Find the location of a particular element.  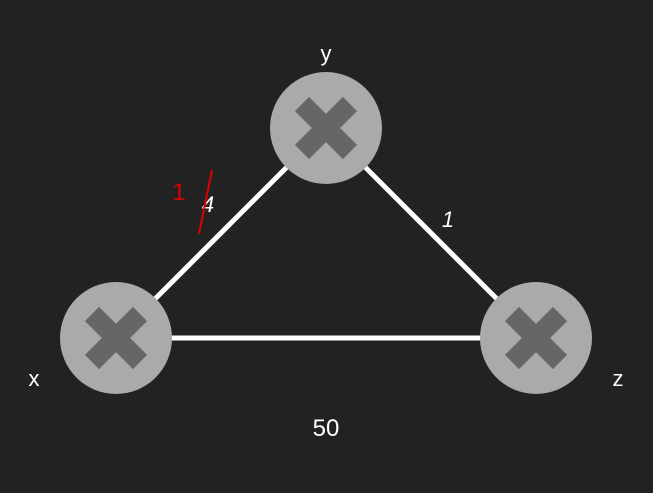

node-label-y: y is located at coordinates (326, 53).